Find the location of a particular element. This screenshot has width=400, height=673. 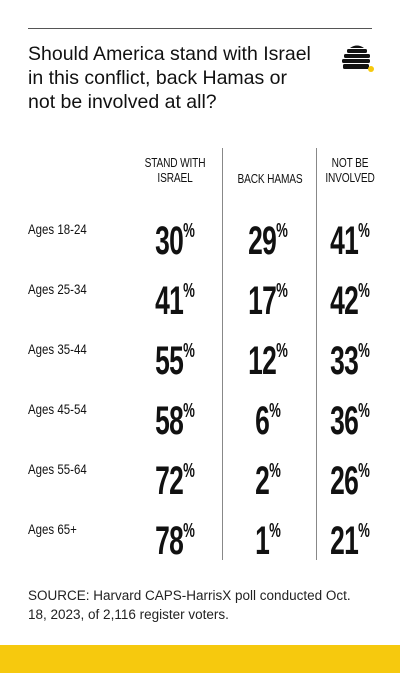

value-number: 58 is located at coordinates (169, 421).